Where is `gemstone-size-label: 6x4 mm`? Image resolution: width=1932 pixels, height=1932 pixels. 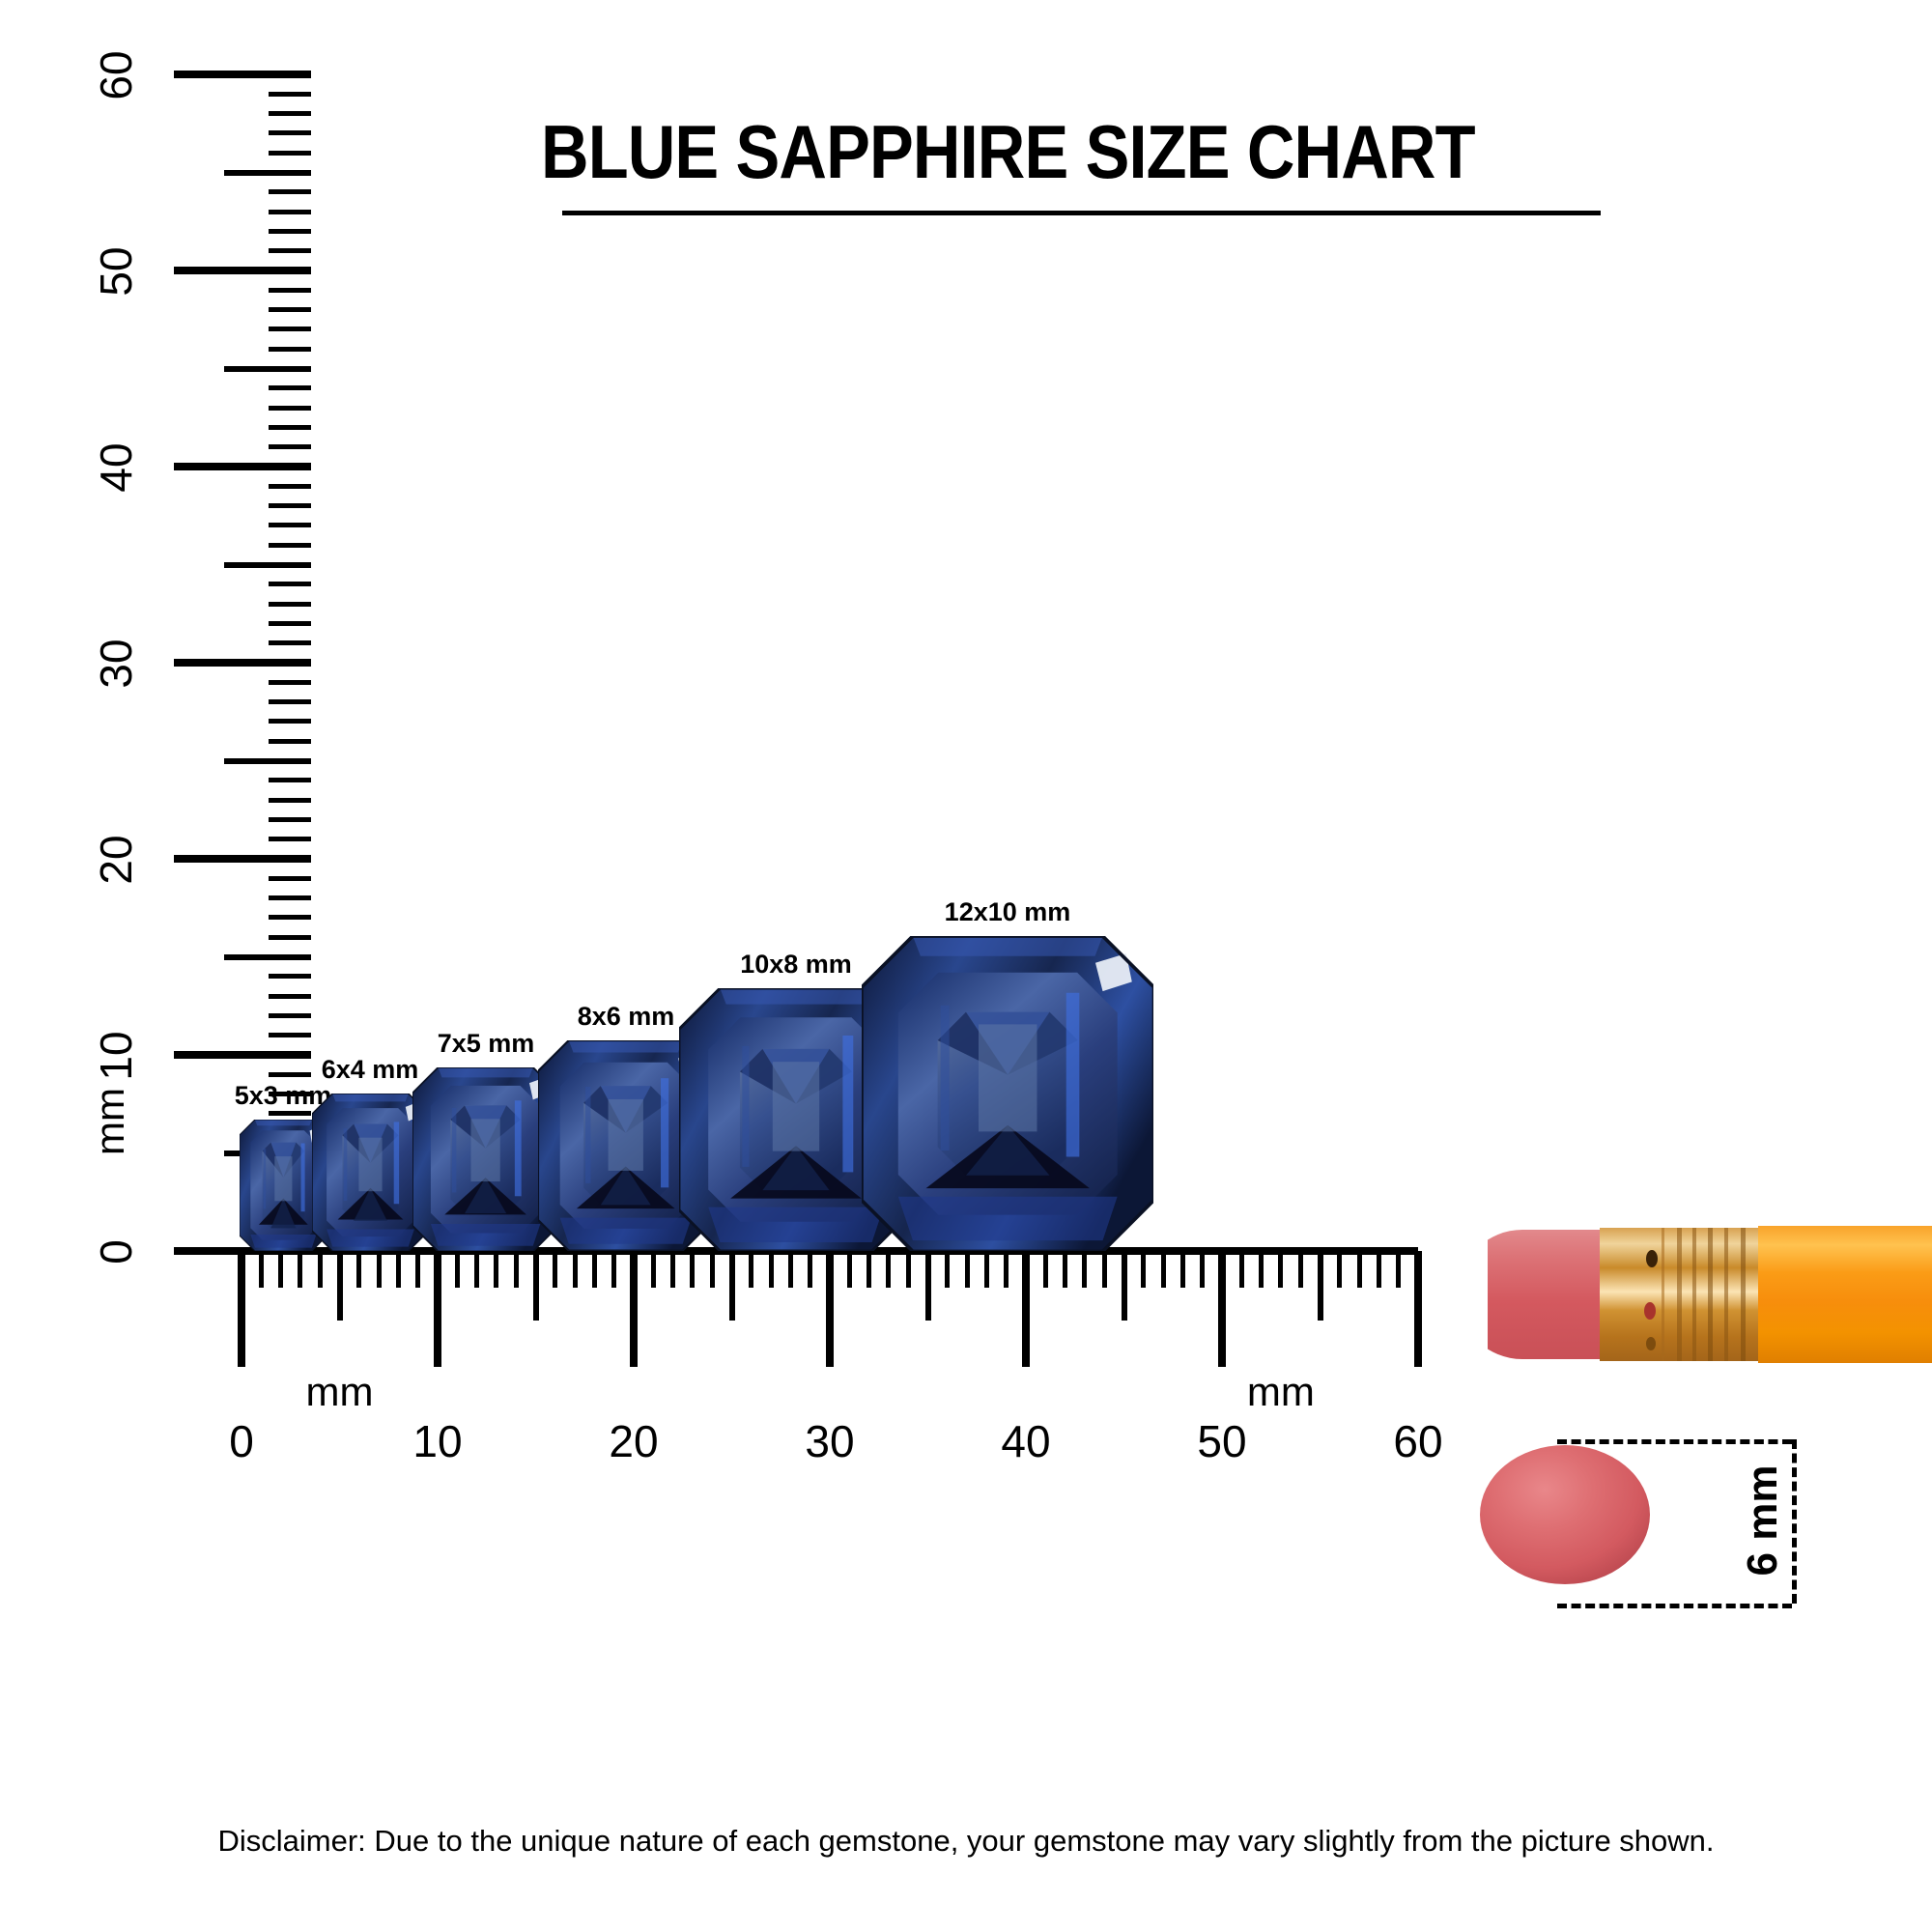
gemstone-size-label: 6x4 mm is located at coordinates (370, 1069).